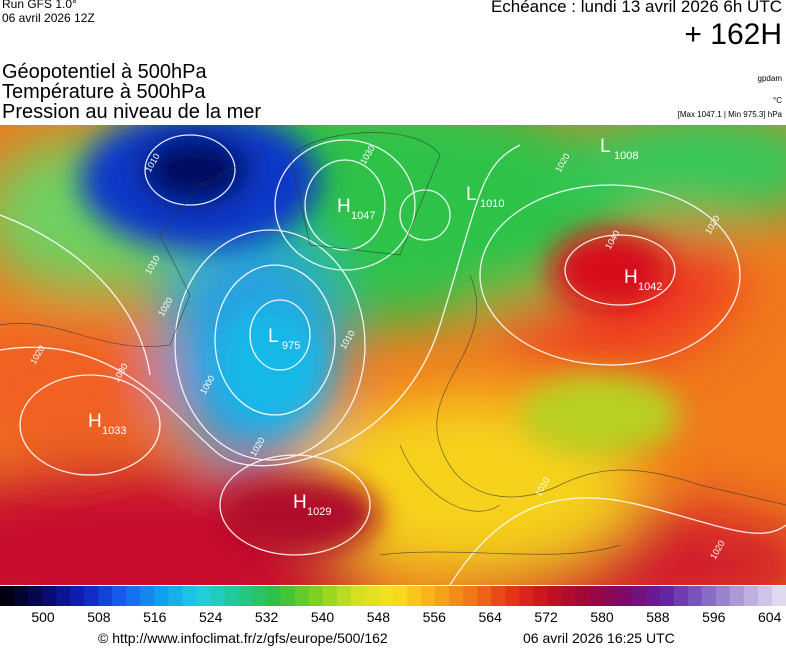 The width and height of the screenshot is (786, 648). Describe the element at coordinates (599, 638) in the screenshot. I see `generated: 06 avril 2026 16:25 UTC` at that location.